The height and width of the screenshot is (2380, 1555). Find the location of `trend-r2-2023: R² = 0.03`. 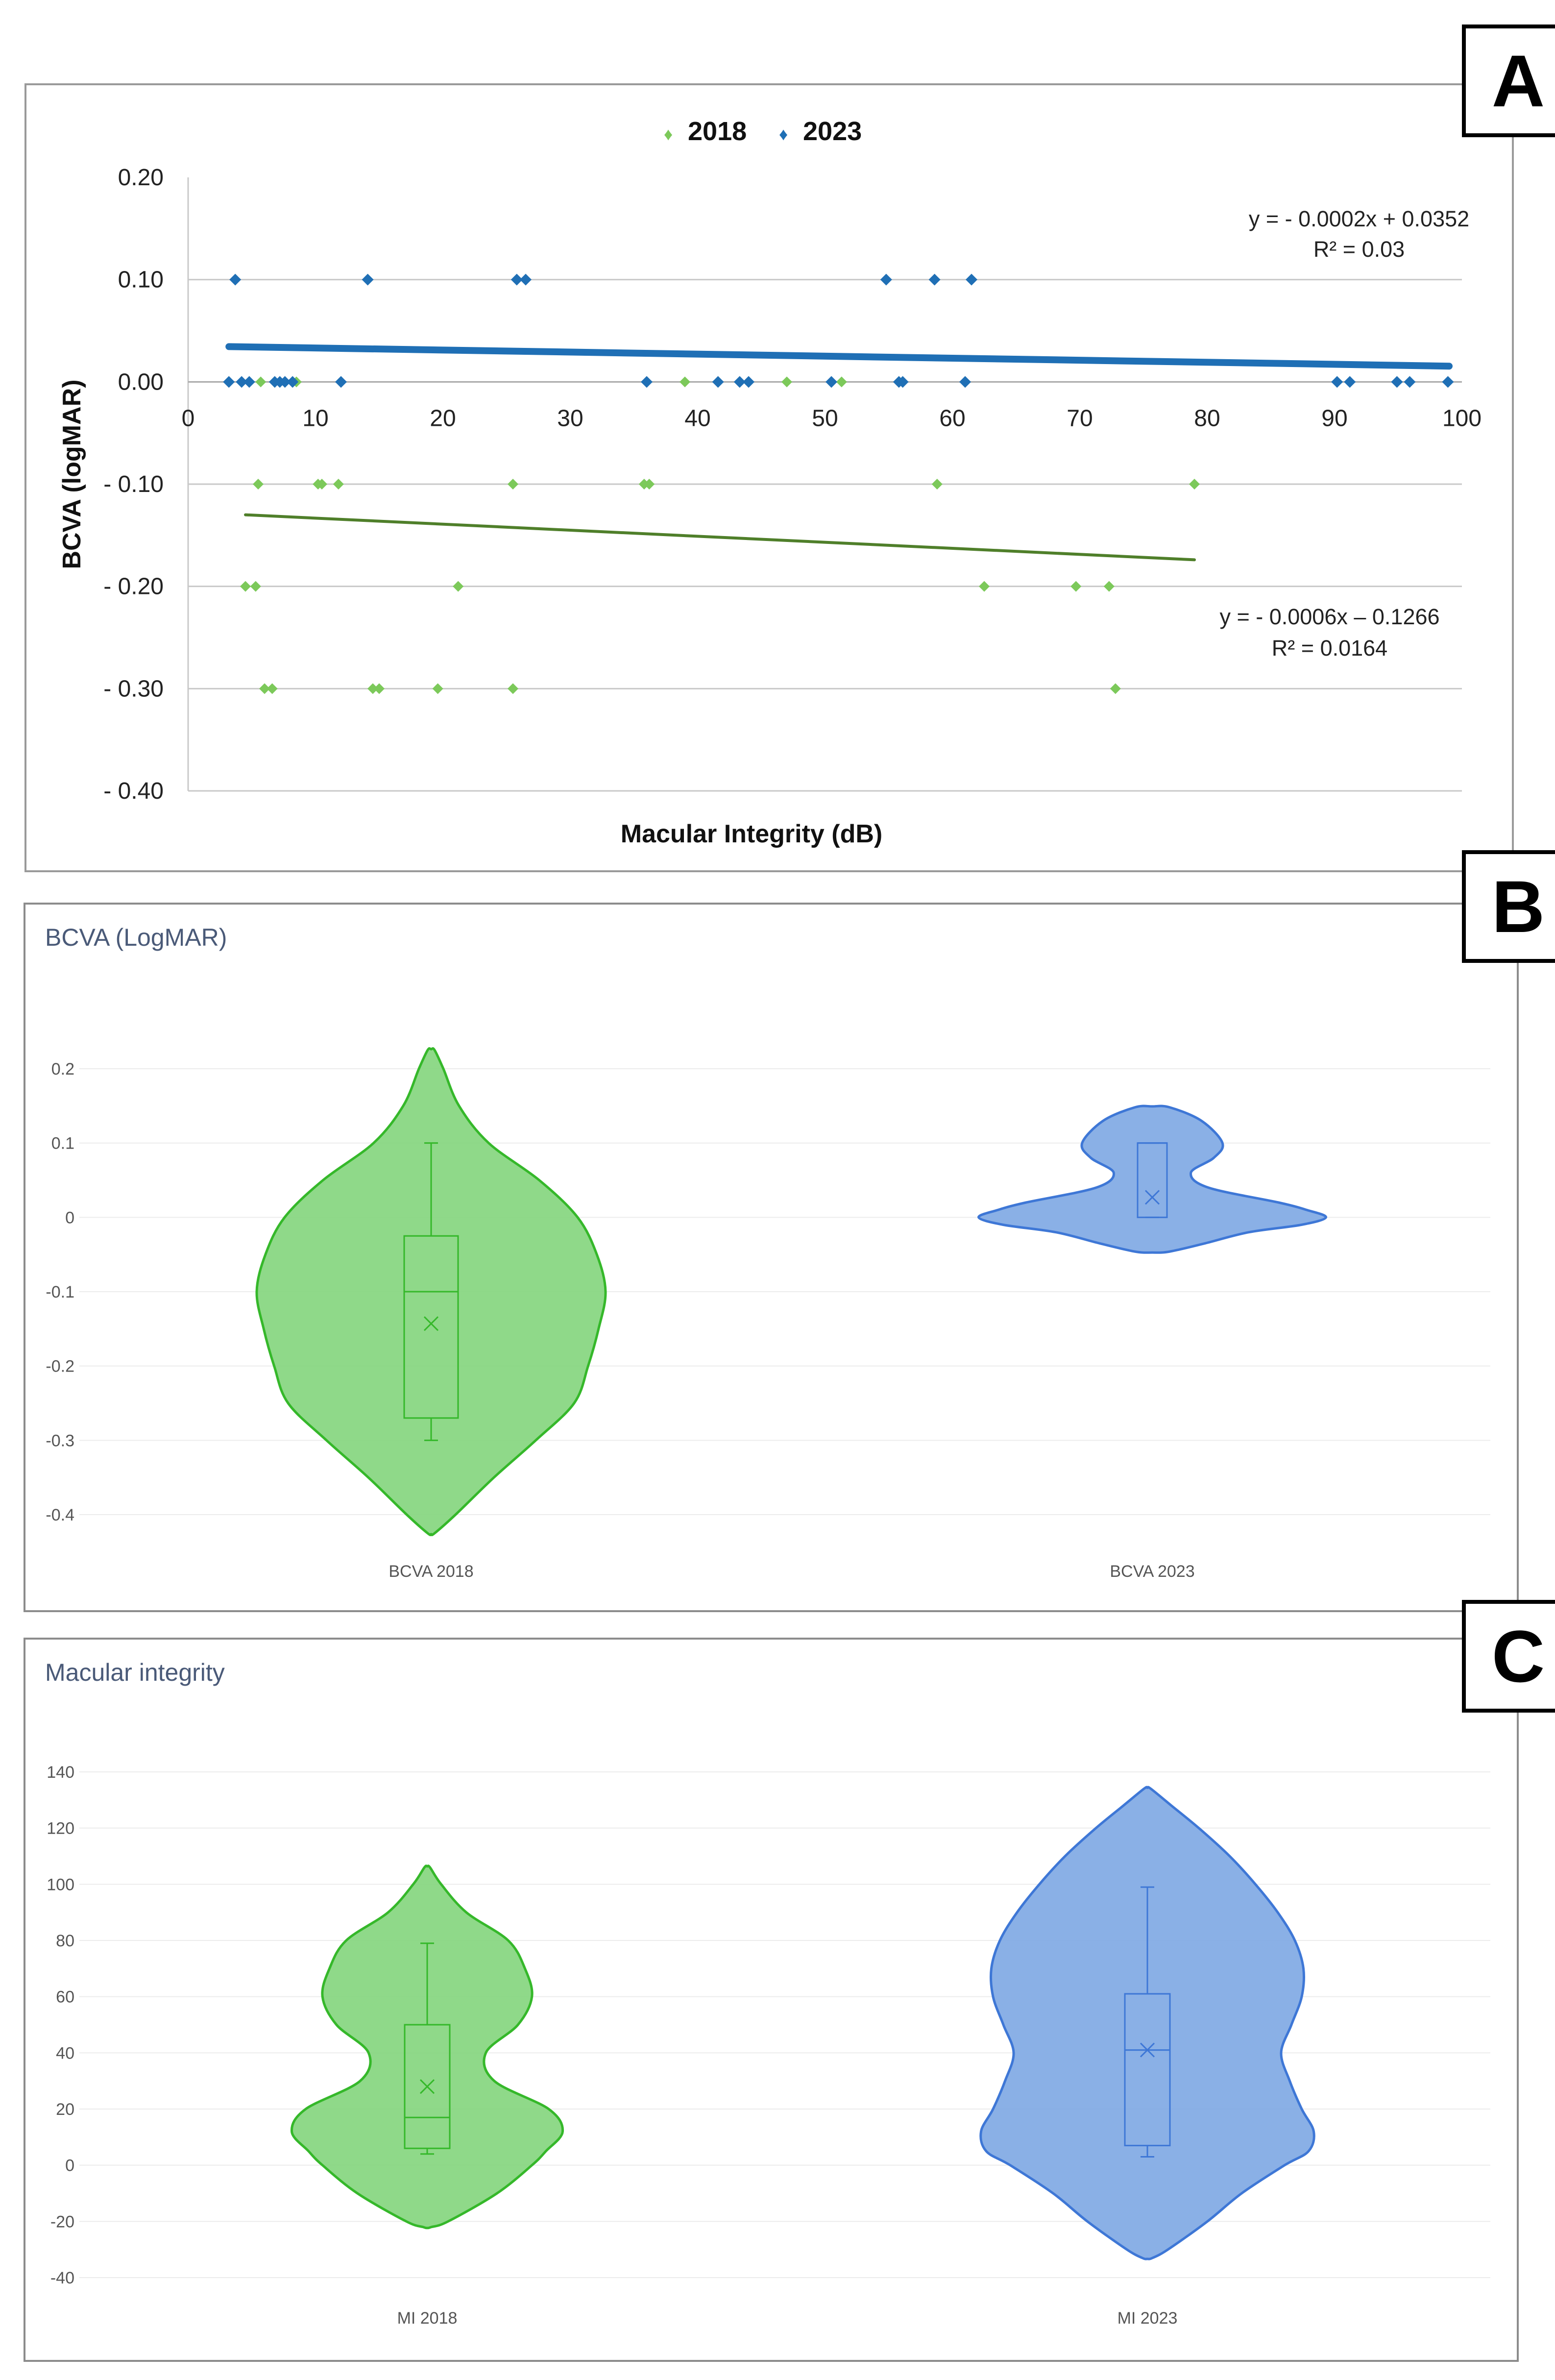

trend-r2-2023: R² = 0.03 is located at coordinates (1359, 249).